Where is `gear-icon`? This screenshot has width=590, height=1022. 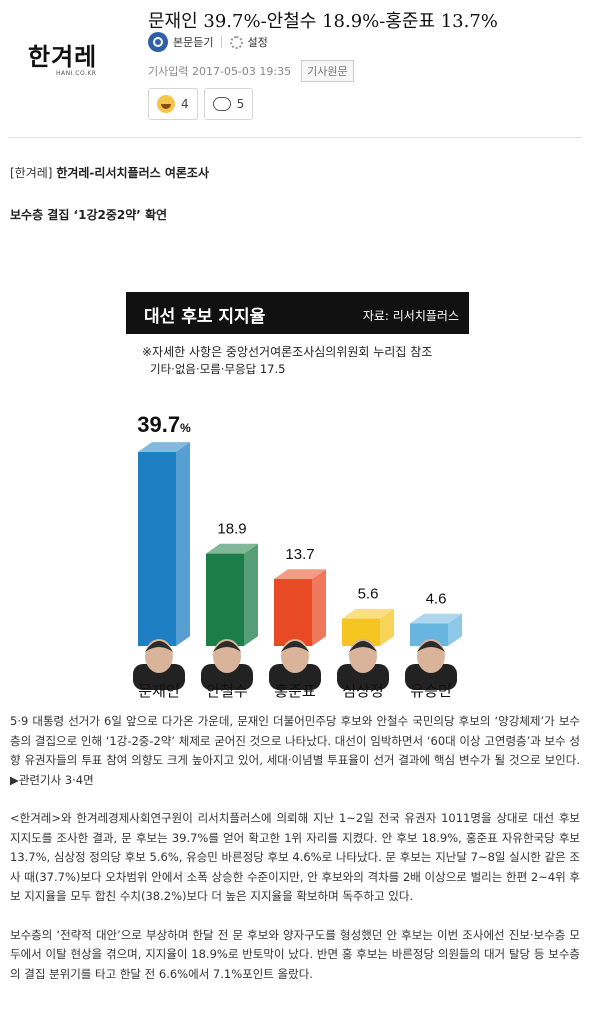
gear-icon is located at coordinates (237, 42).